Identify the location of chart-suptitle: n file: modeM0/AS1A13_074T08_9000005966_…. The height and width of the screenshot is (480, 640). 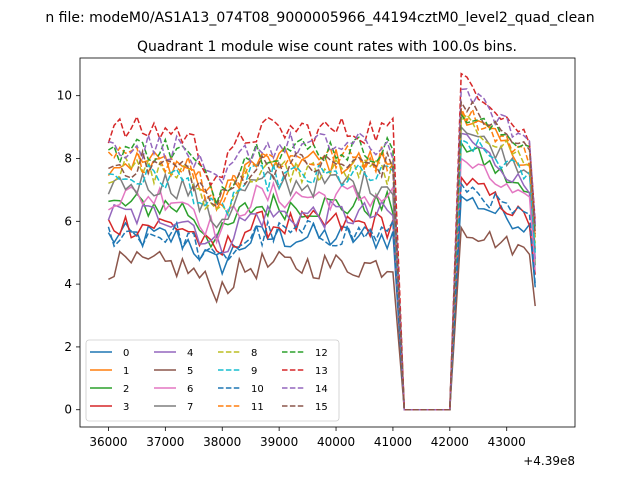
(319, 18).